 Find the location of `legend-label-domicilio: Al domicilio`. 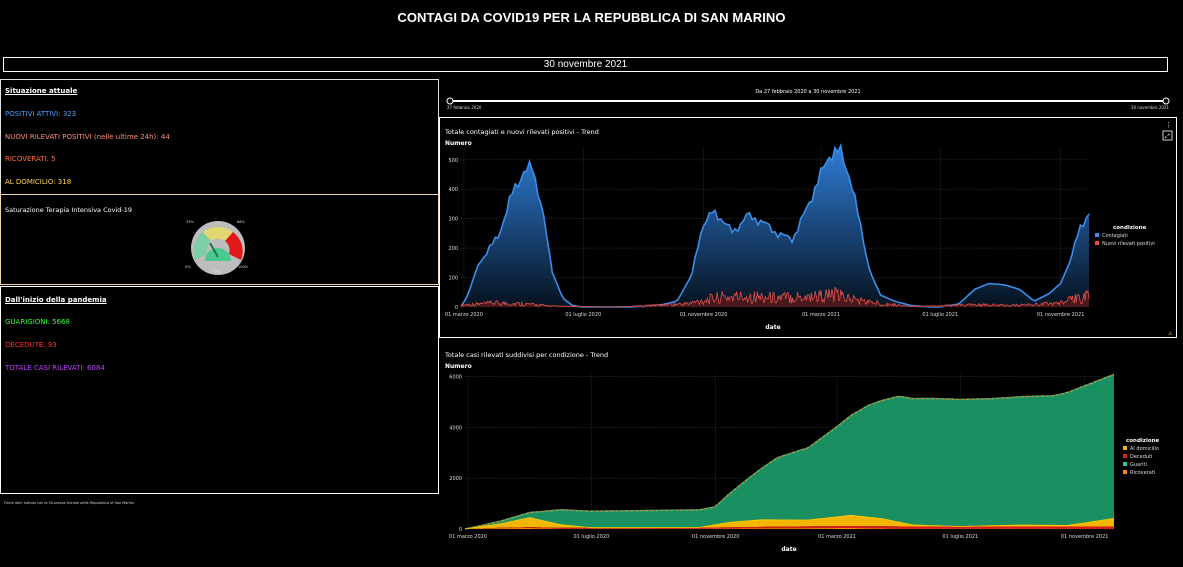

legend-label-domicilio: Al domicilio is located at coordinates (1144, 449).